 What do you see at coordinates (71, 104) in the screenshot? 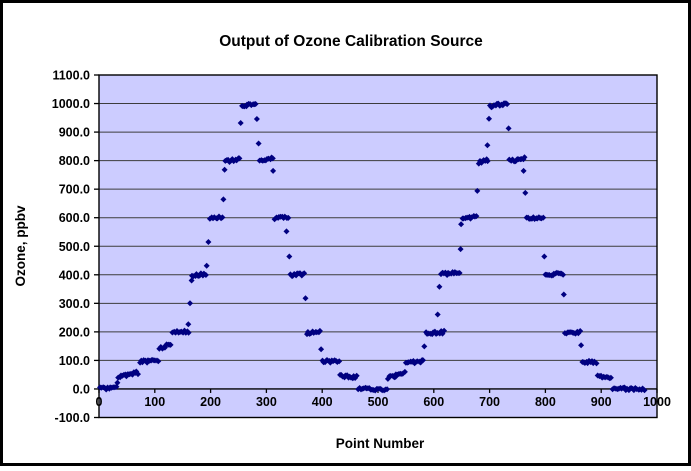
I see `y-tick-label: 1000.0` at bounding box center [71, 104].